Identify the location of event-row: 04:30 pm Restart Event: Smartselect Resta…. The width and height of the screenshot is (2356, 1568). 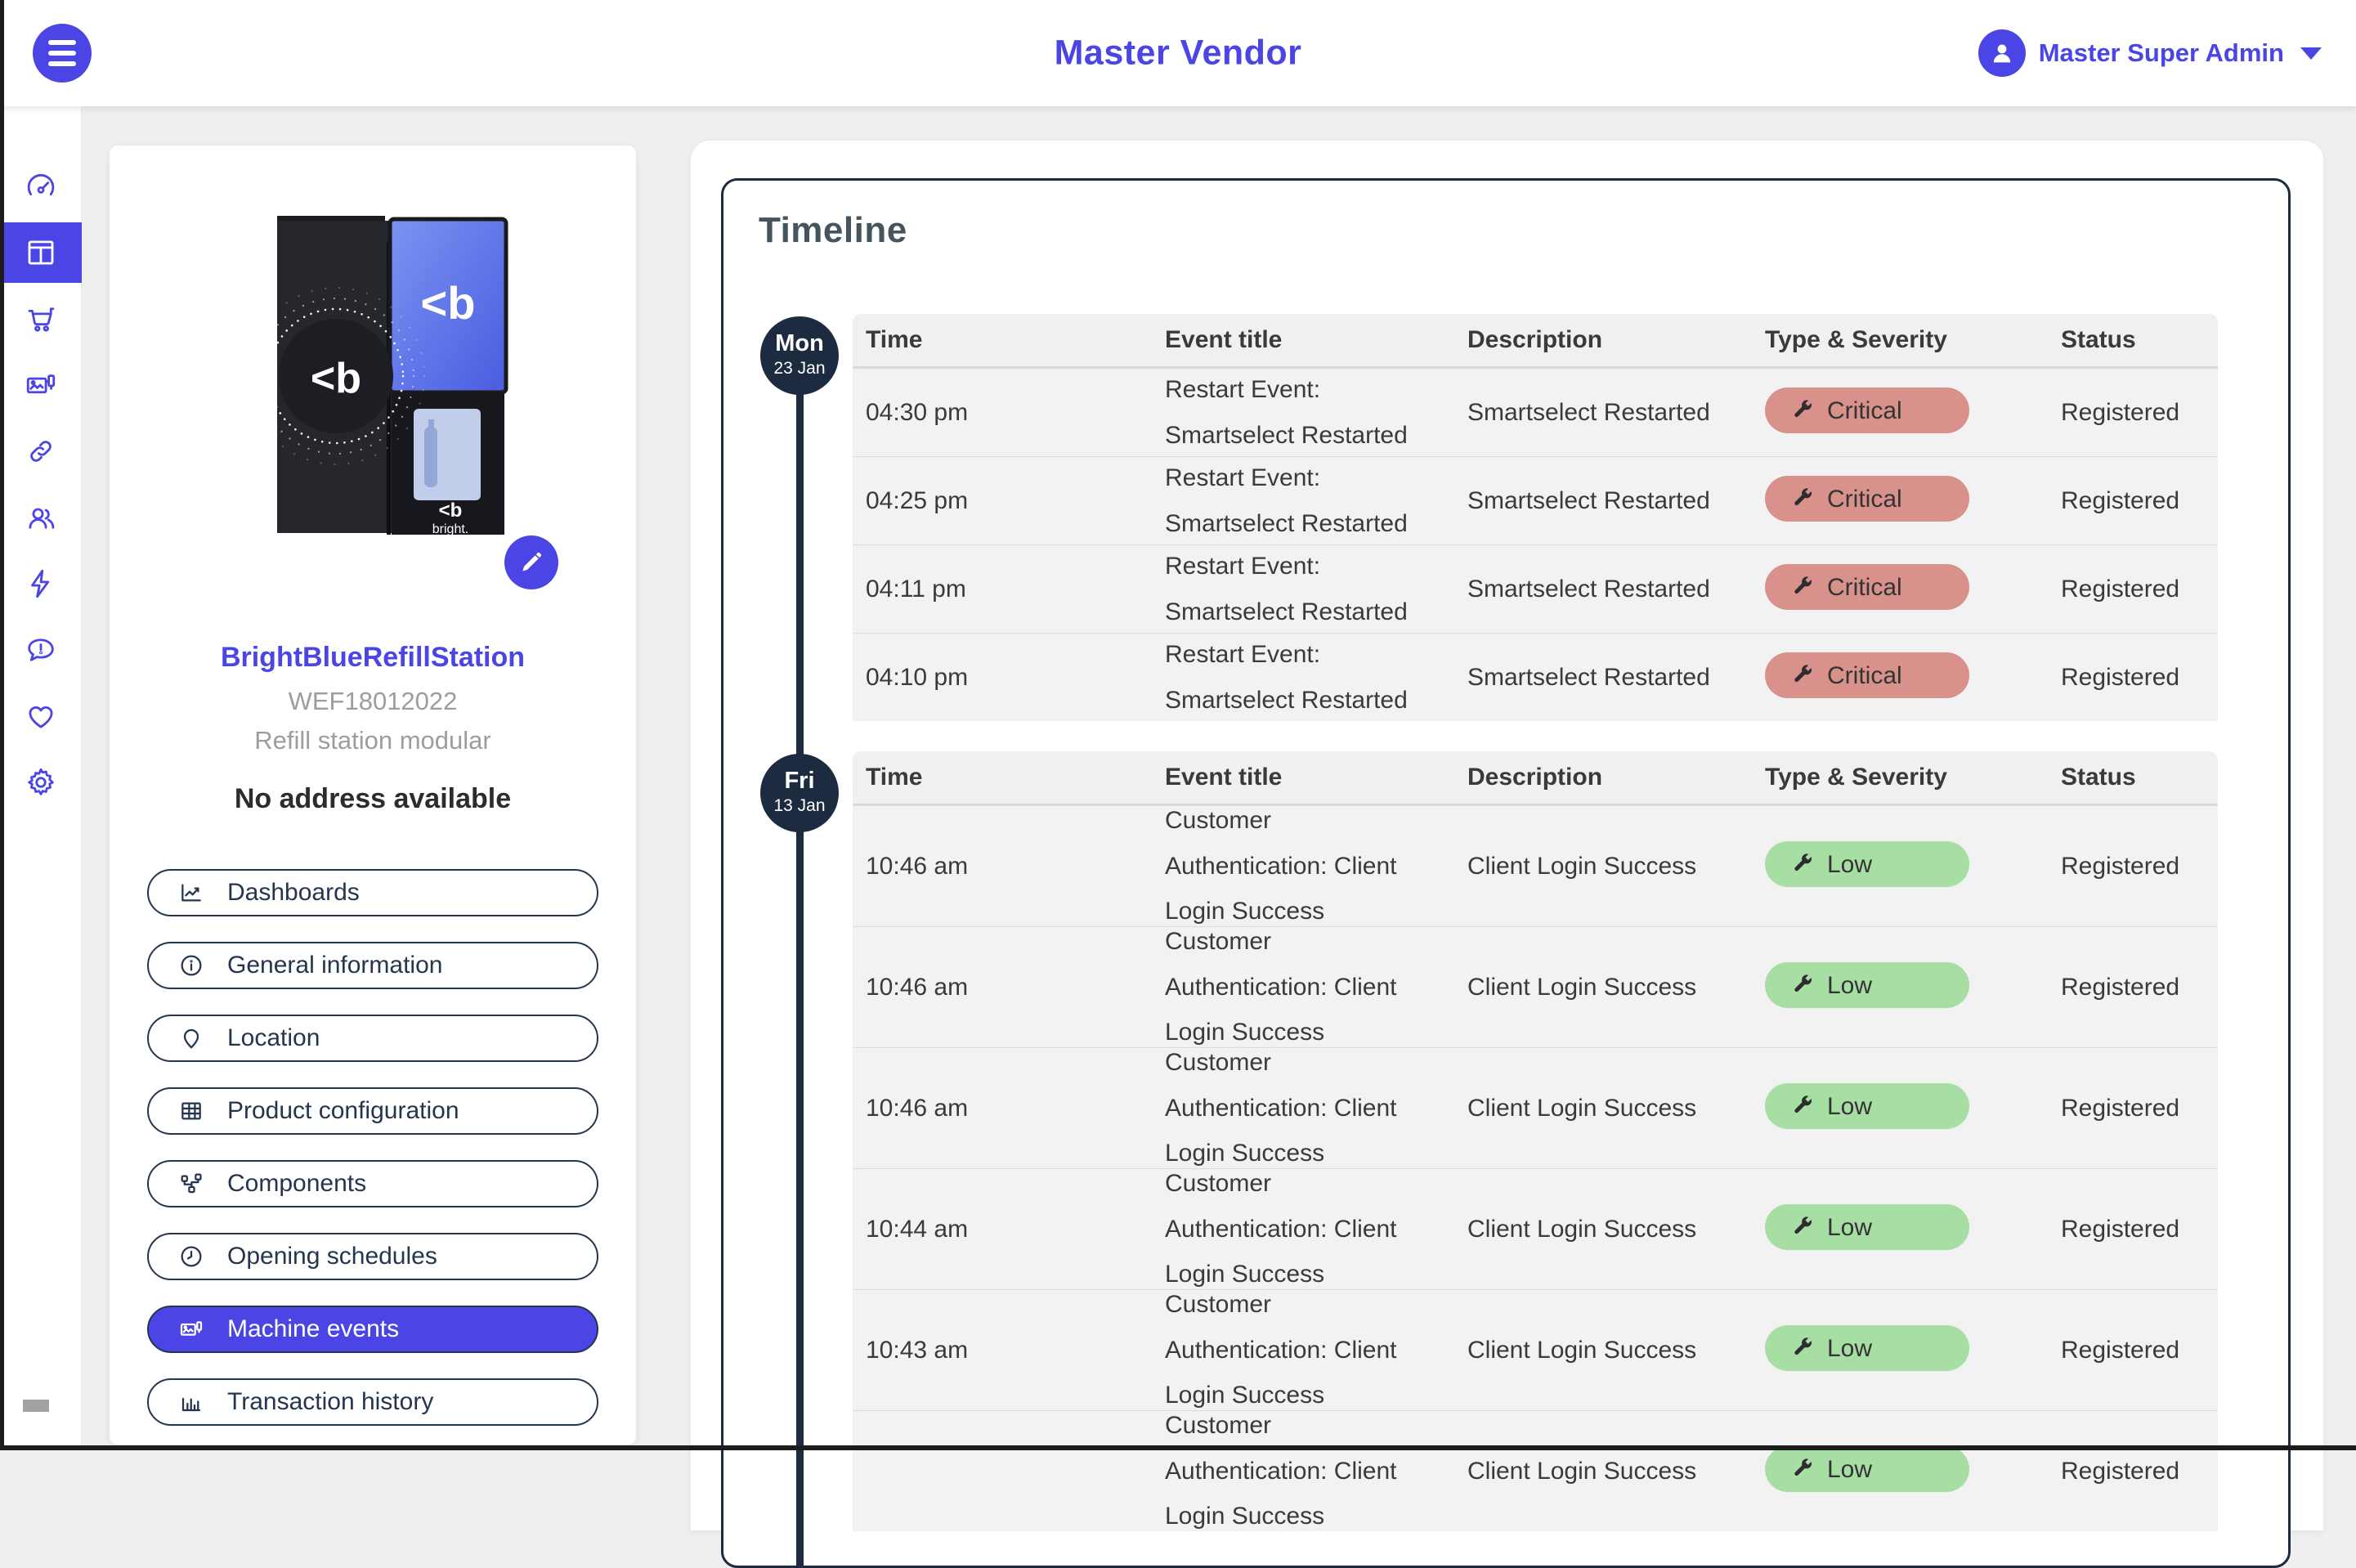
(1535, 412).